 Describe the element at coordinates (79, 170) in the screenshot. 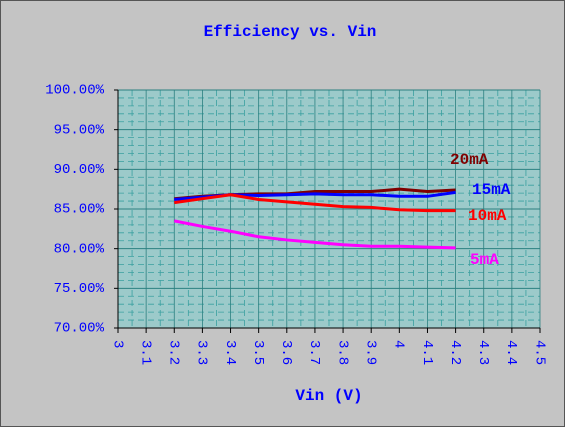

I see `y-tick-label: 90.00%` at that location.